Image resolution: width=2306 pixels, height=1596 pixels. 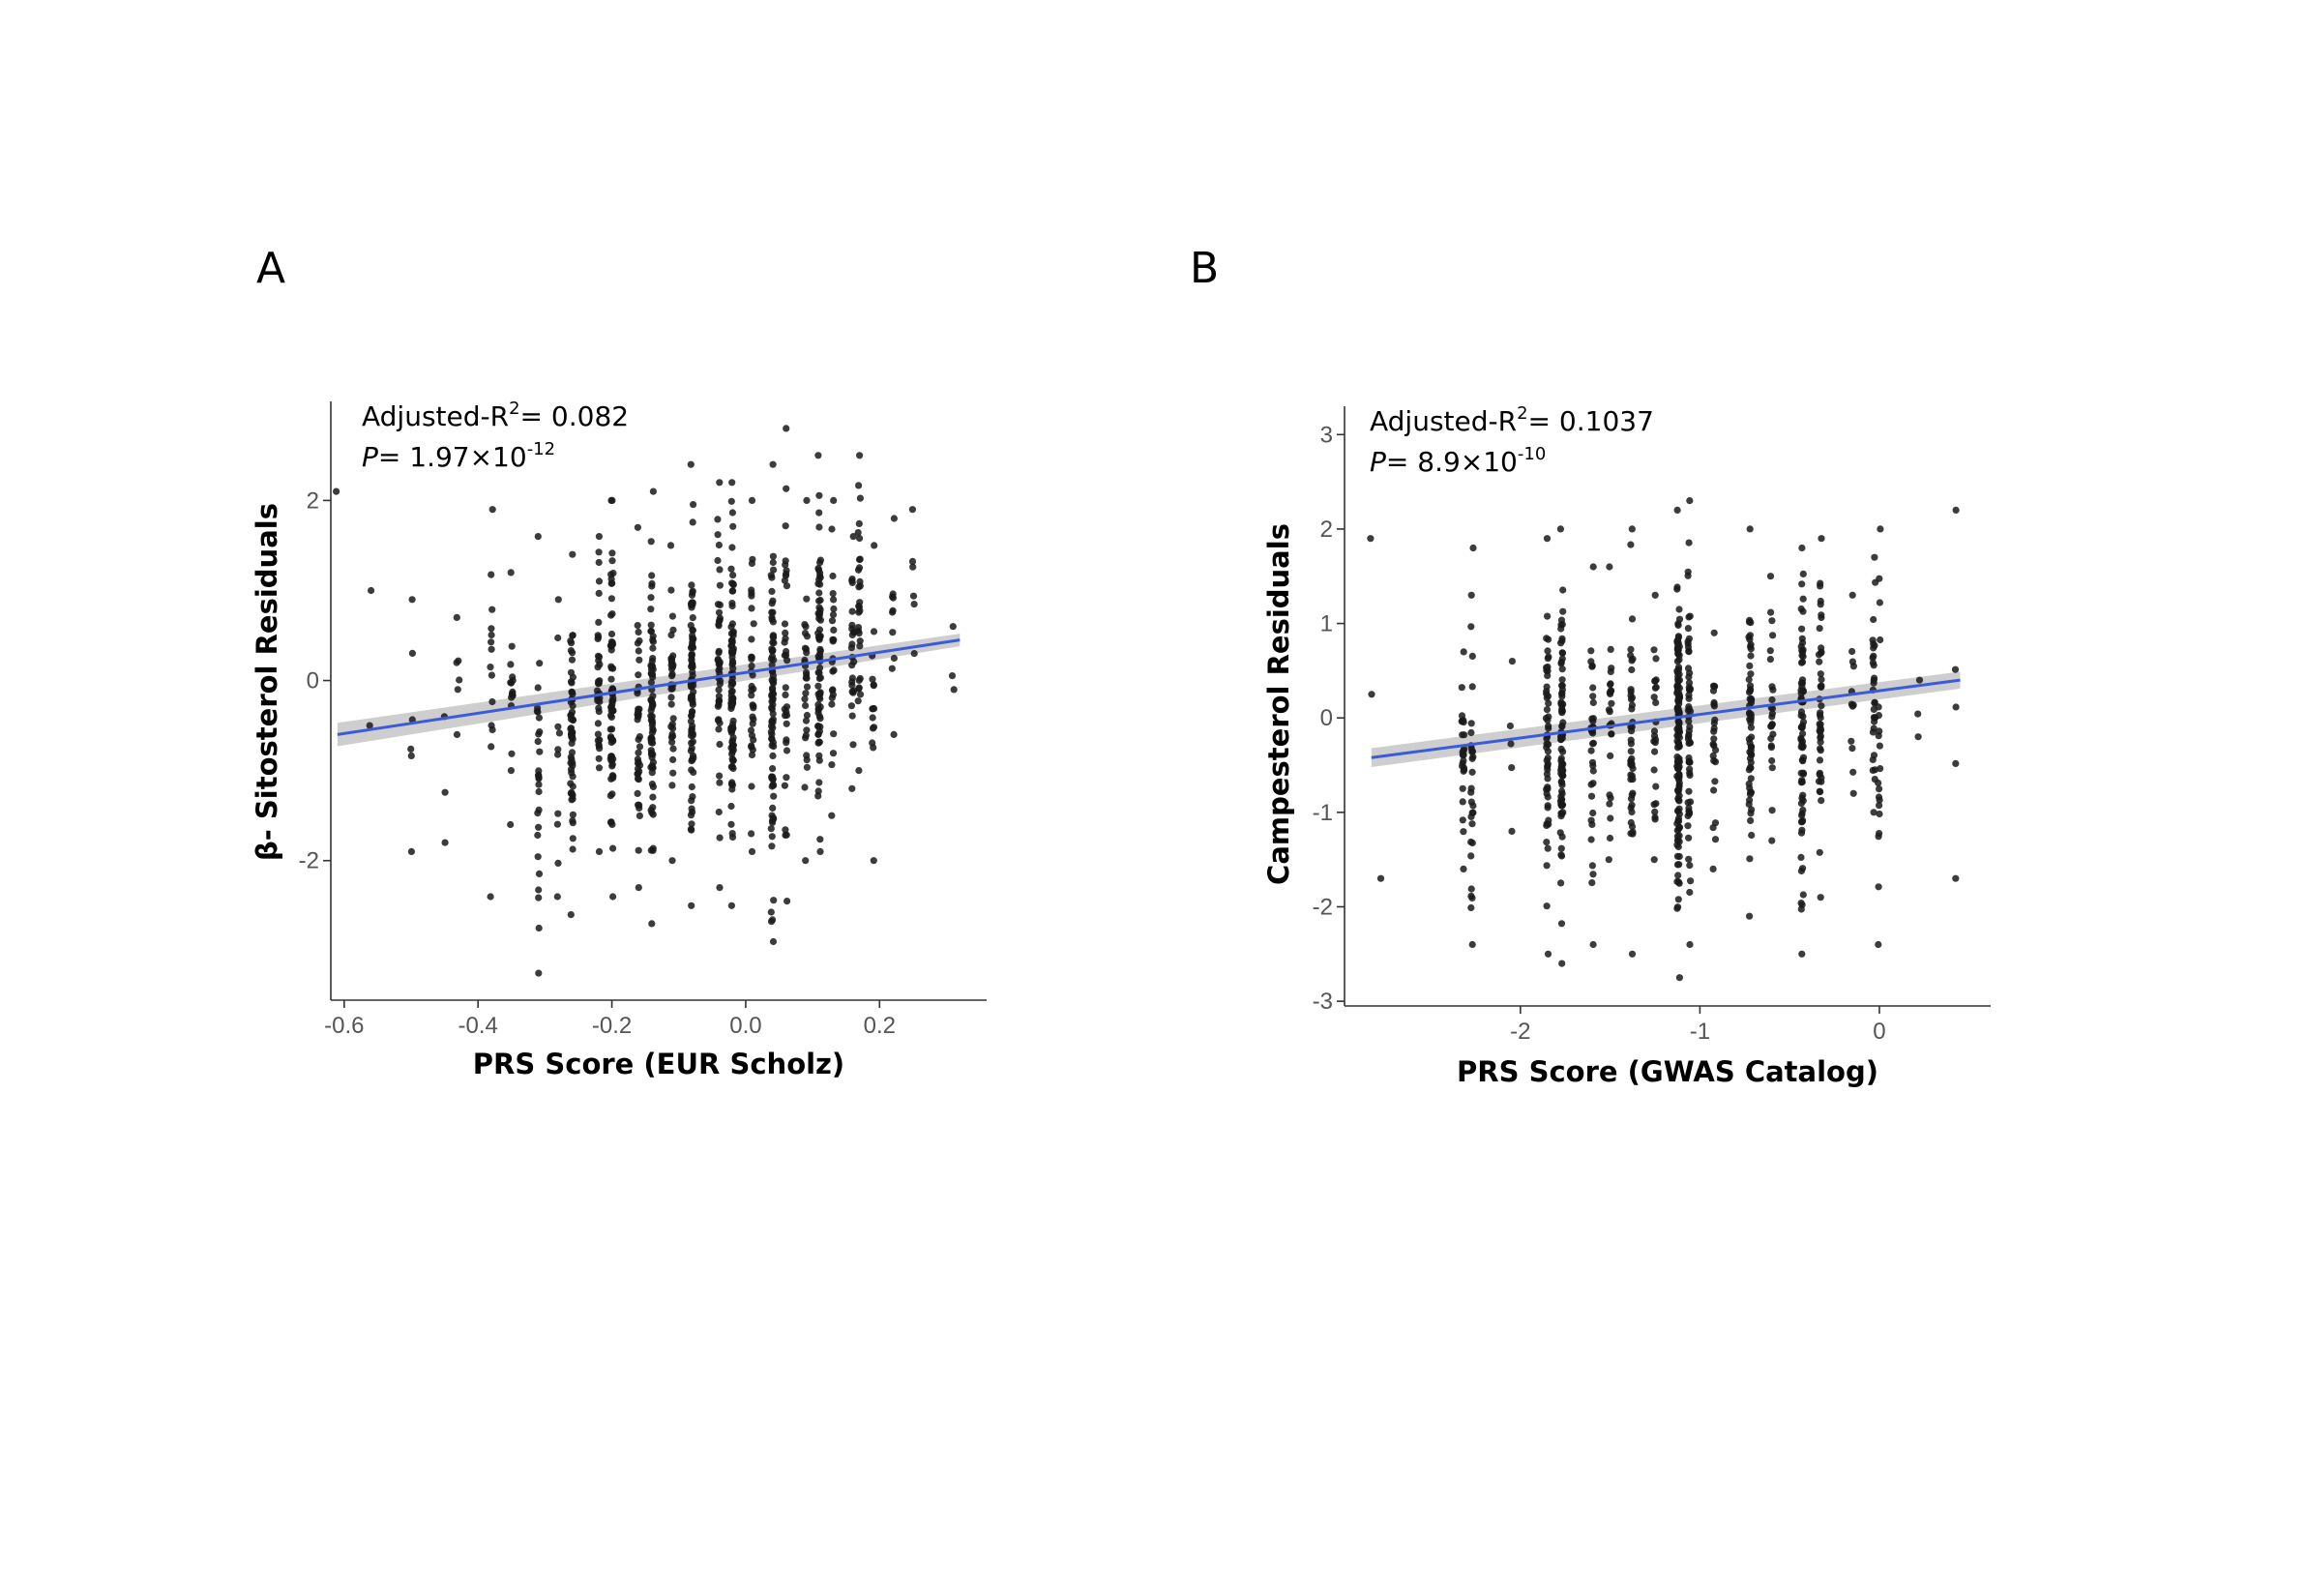 What do you see at coordinates (370, 457) in the screenshot?
I see `panel-a-p-label: P` at bounding box center [370, 457].